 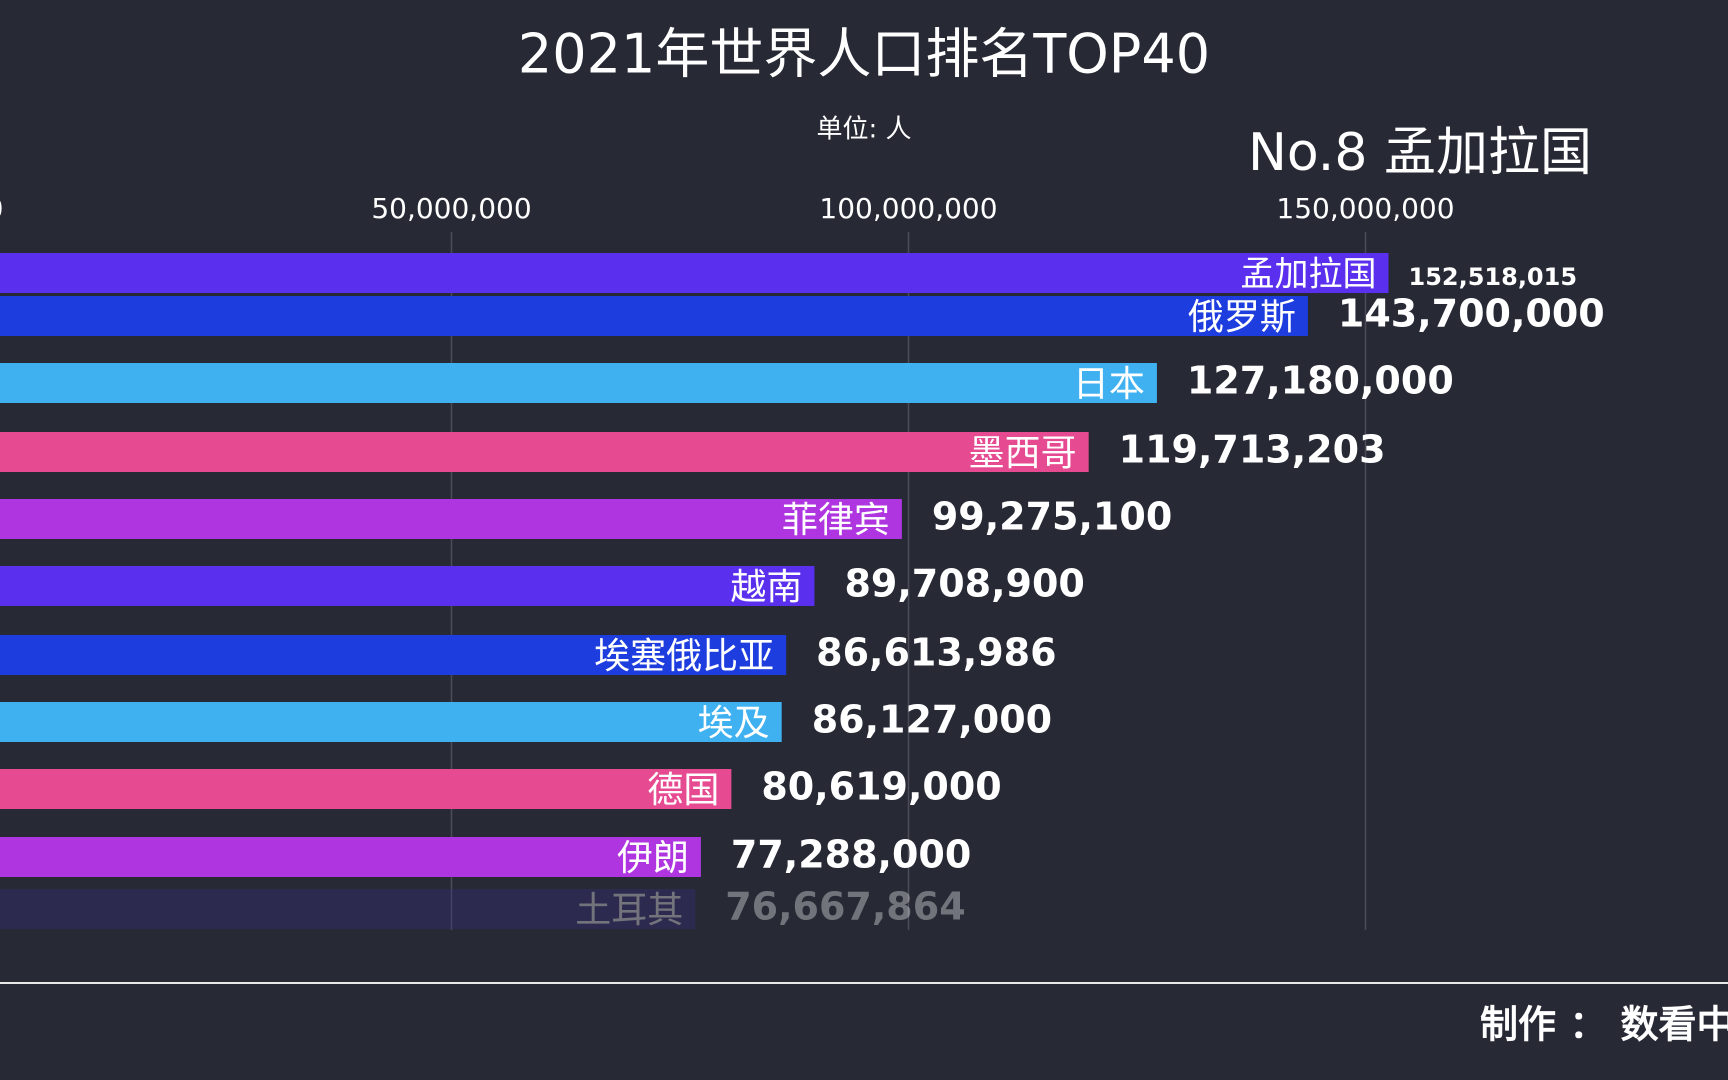 What do you see at coordinates (1604, 1025) in the screenshot?
I see `footer: 制作 ： 数看中` at bounding box center [1604, 1025].